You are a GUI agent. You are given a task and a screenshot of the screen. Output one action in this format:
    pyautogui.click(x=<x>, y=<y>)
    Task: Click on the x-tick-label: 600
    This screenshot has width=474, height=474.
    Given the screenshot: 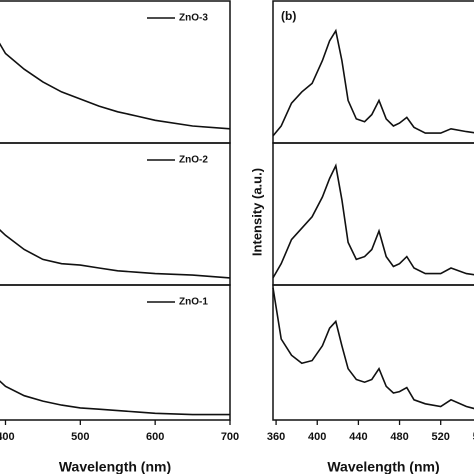 What is the action you would take?
    pyautogui.click(x=155, y=437)
    